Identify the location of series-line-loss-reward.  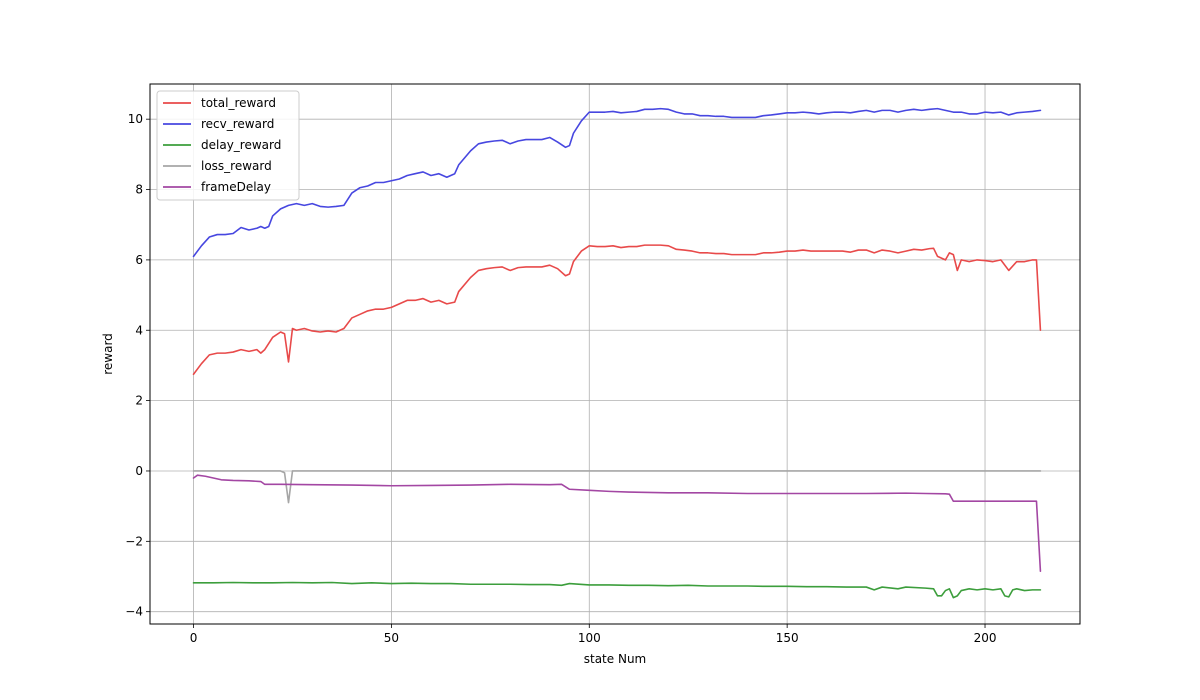
(617, 487).